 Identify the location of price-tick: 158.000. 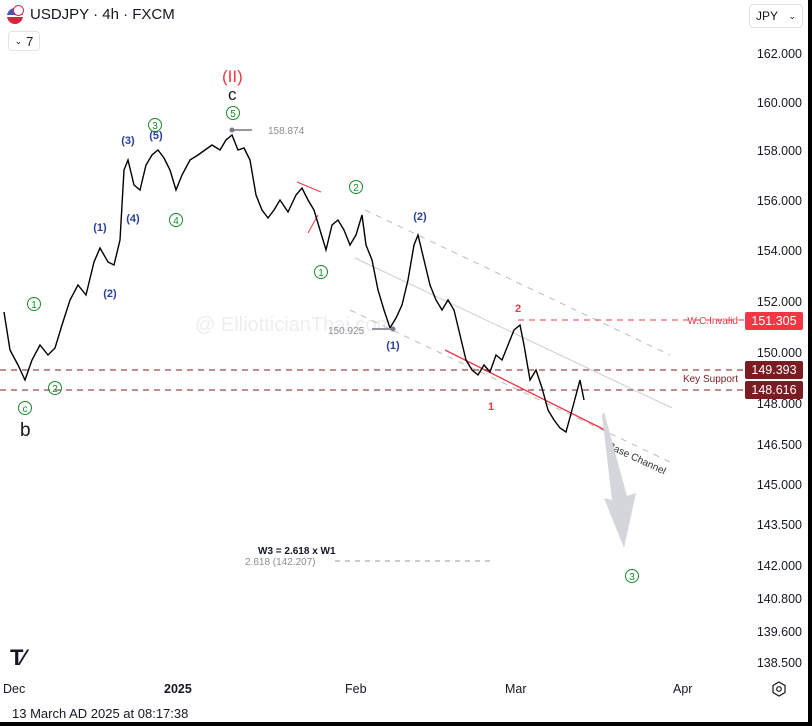
(779, 151).